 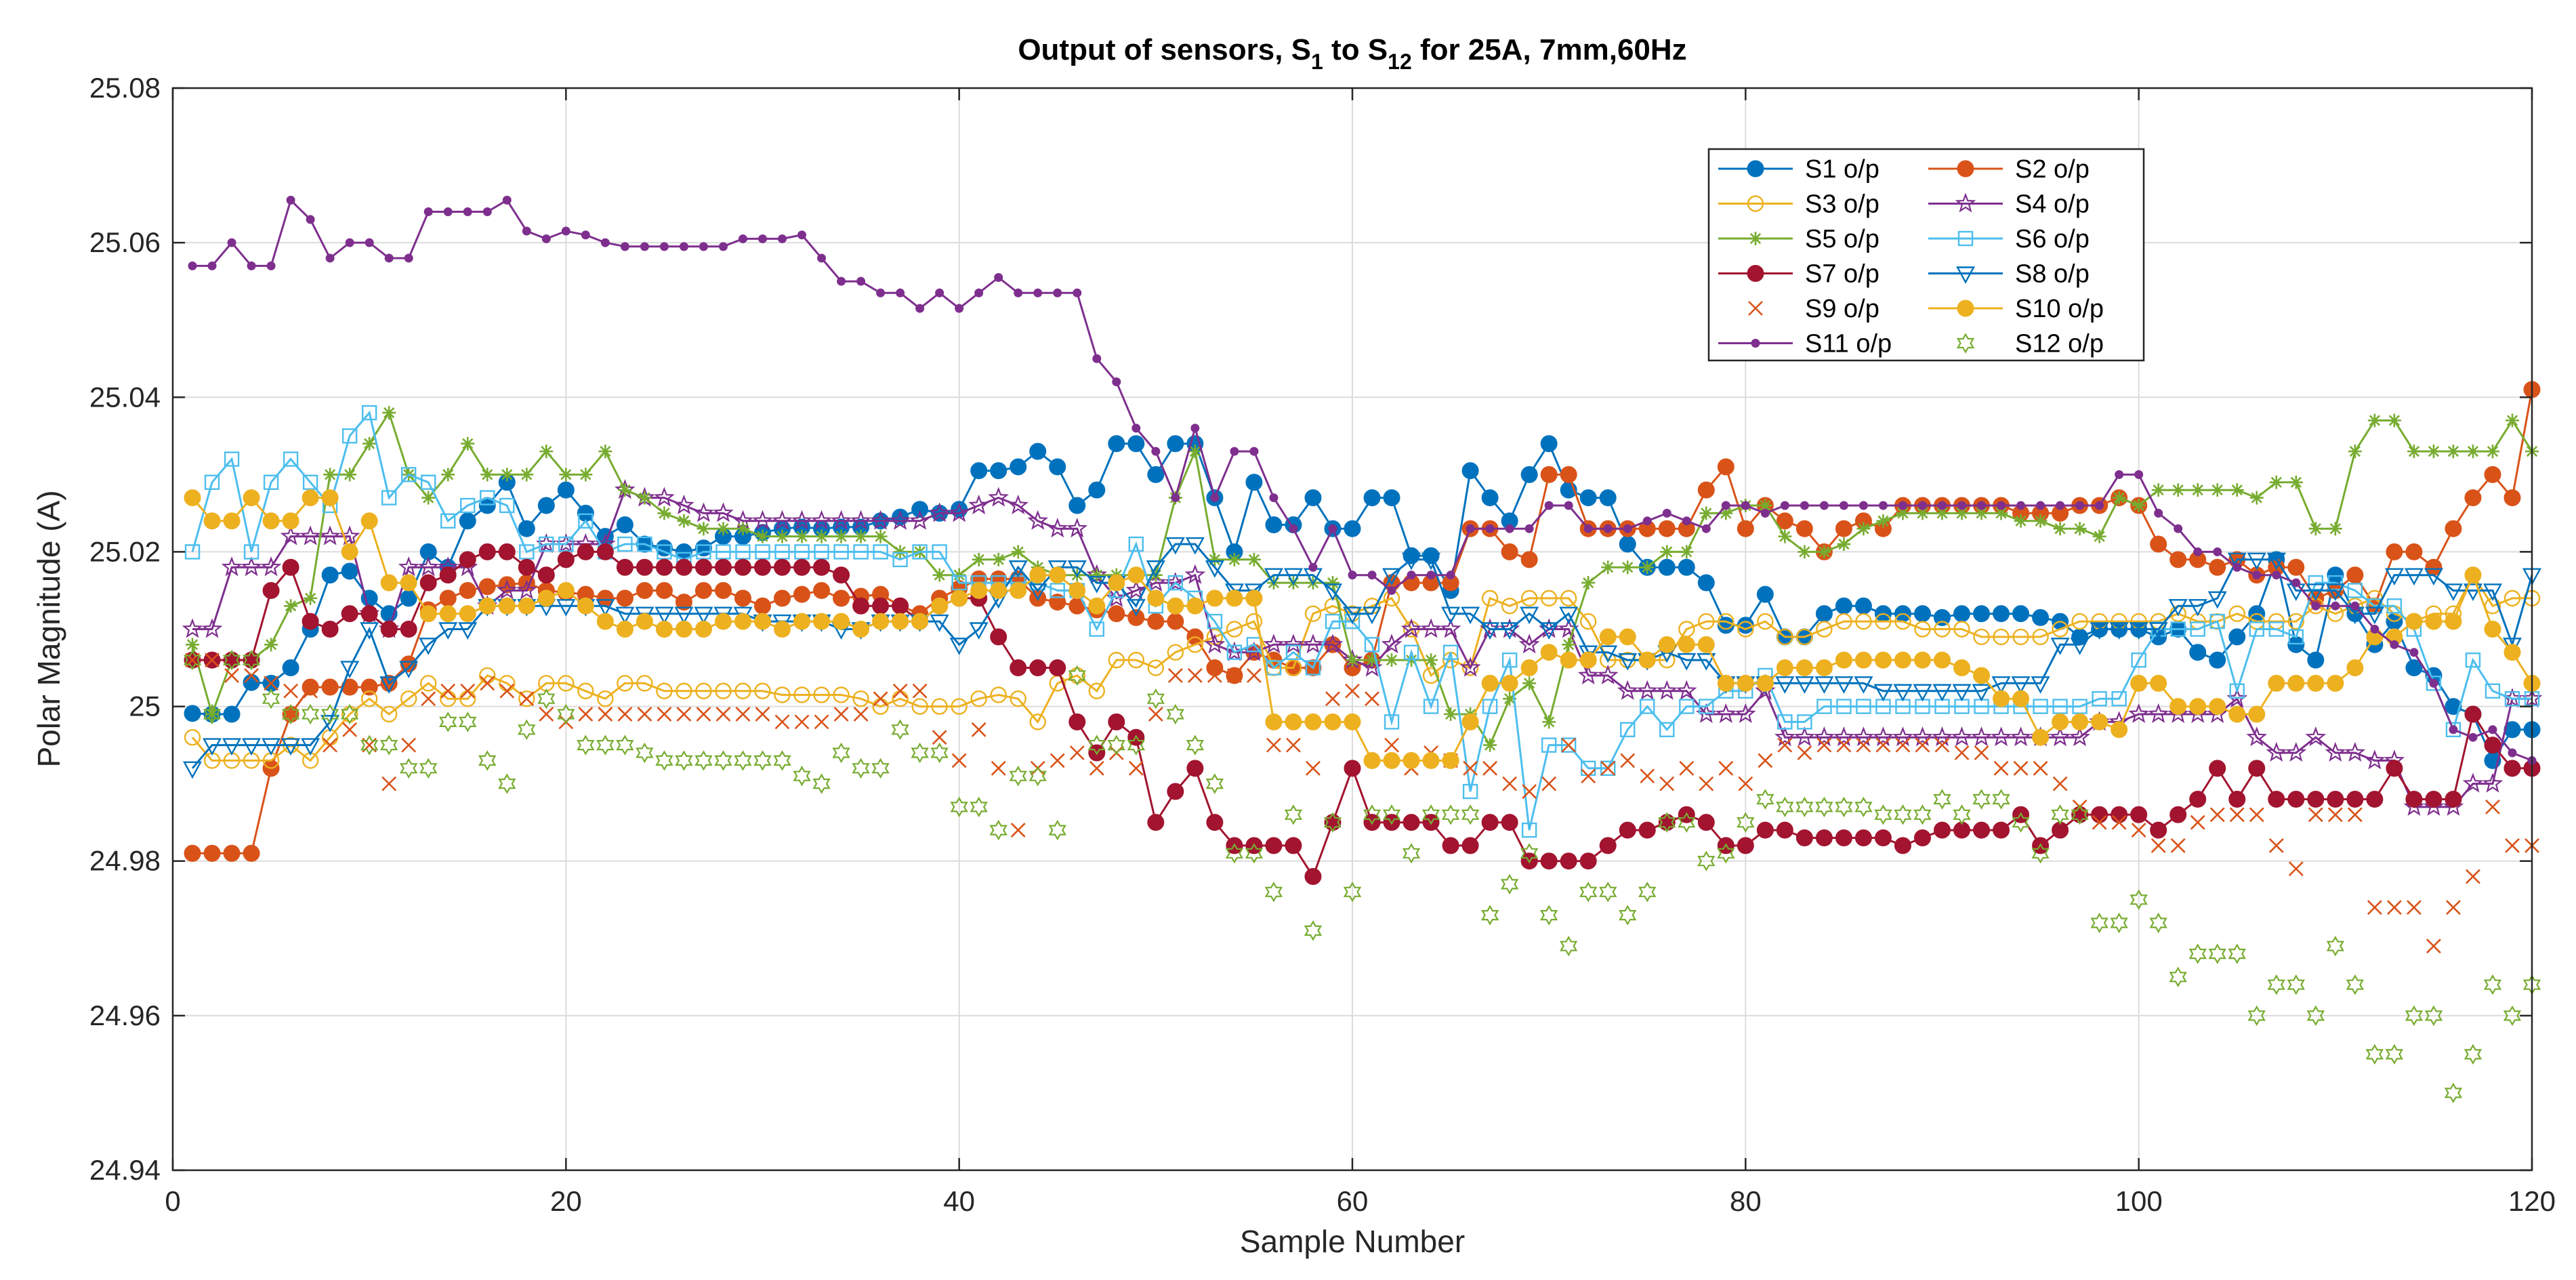 What do you see at coordinates (1755, 238) in the screenshot?
I see `legend-marker-s5` at bounding box center [1755, 238].